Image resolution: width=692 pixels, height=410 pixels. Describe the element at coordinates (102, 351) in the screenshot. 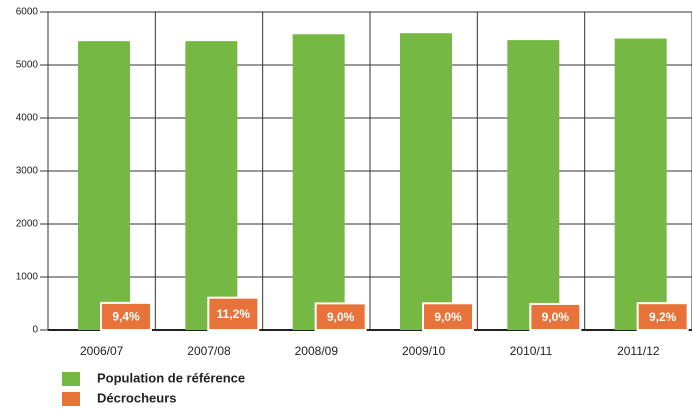

I see `x-tick-label: 2006/07` at that location.